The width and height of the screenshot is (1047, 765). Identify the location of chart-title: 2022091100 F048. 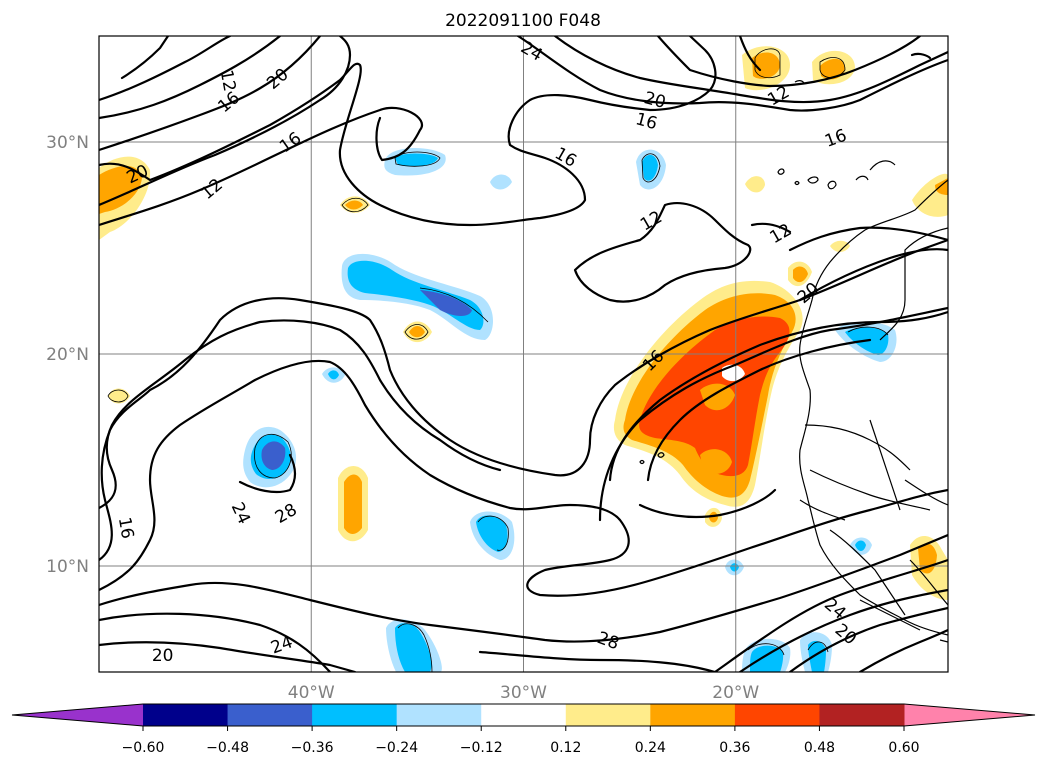
(523, 21).